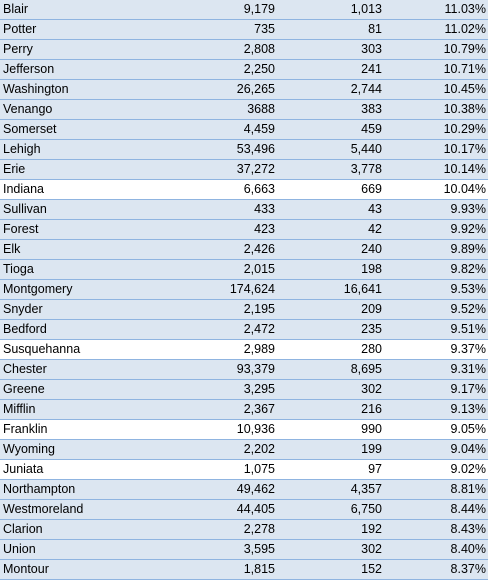 This screenshot has width=488, height=586. I want to click on table-row: Clarion 2,278 192 8.43%, so click(244, 529).